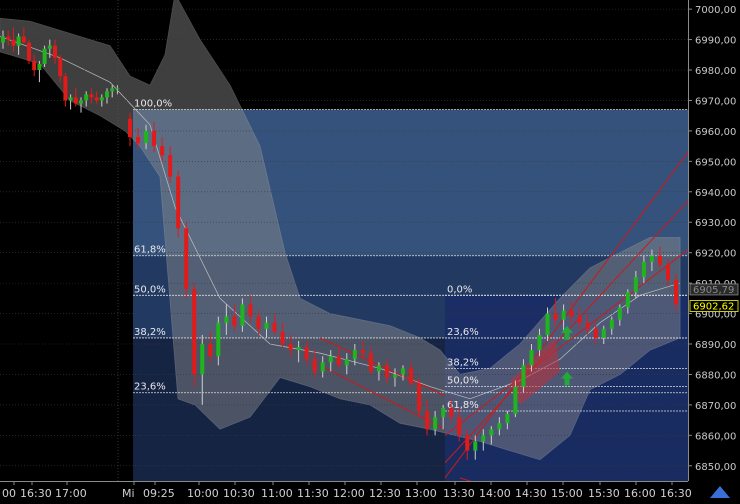 The image size is (740, 504). What do you see at coordinates (715, 436) in the screenshot?
I see `y-tick-label-14: 6860,00` at bounding box center [715, 436].